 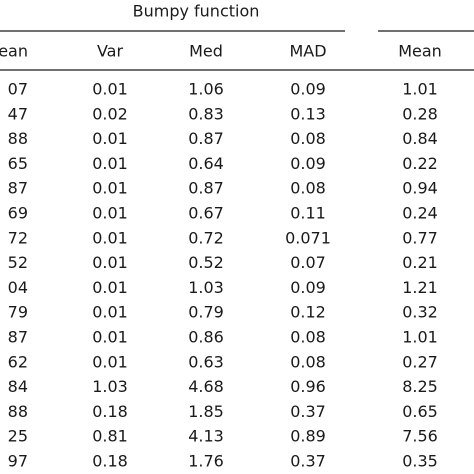 I want to click on cell: 7.56, so click(x=420, y=436).